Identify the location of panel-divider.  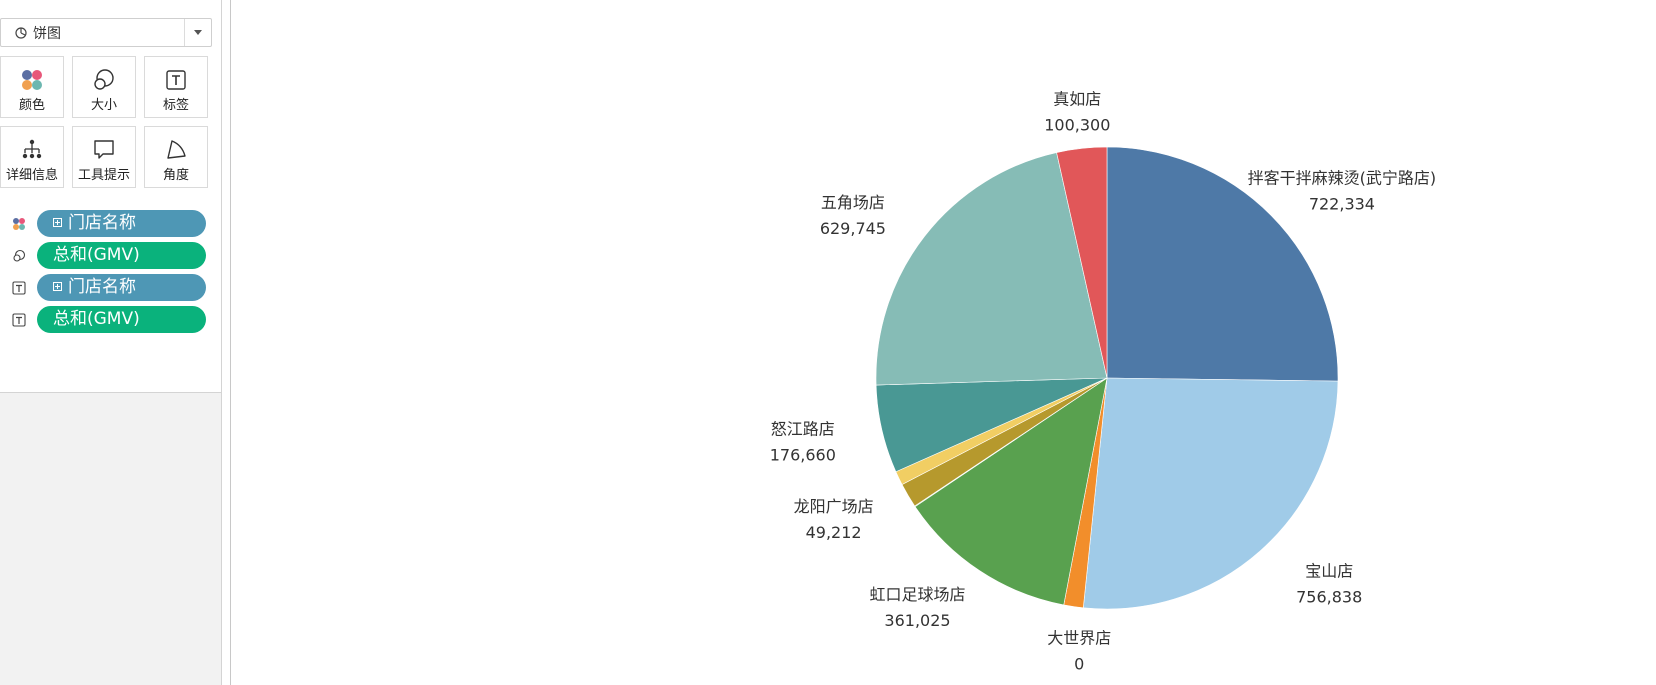
(230, 342).